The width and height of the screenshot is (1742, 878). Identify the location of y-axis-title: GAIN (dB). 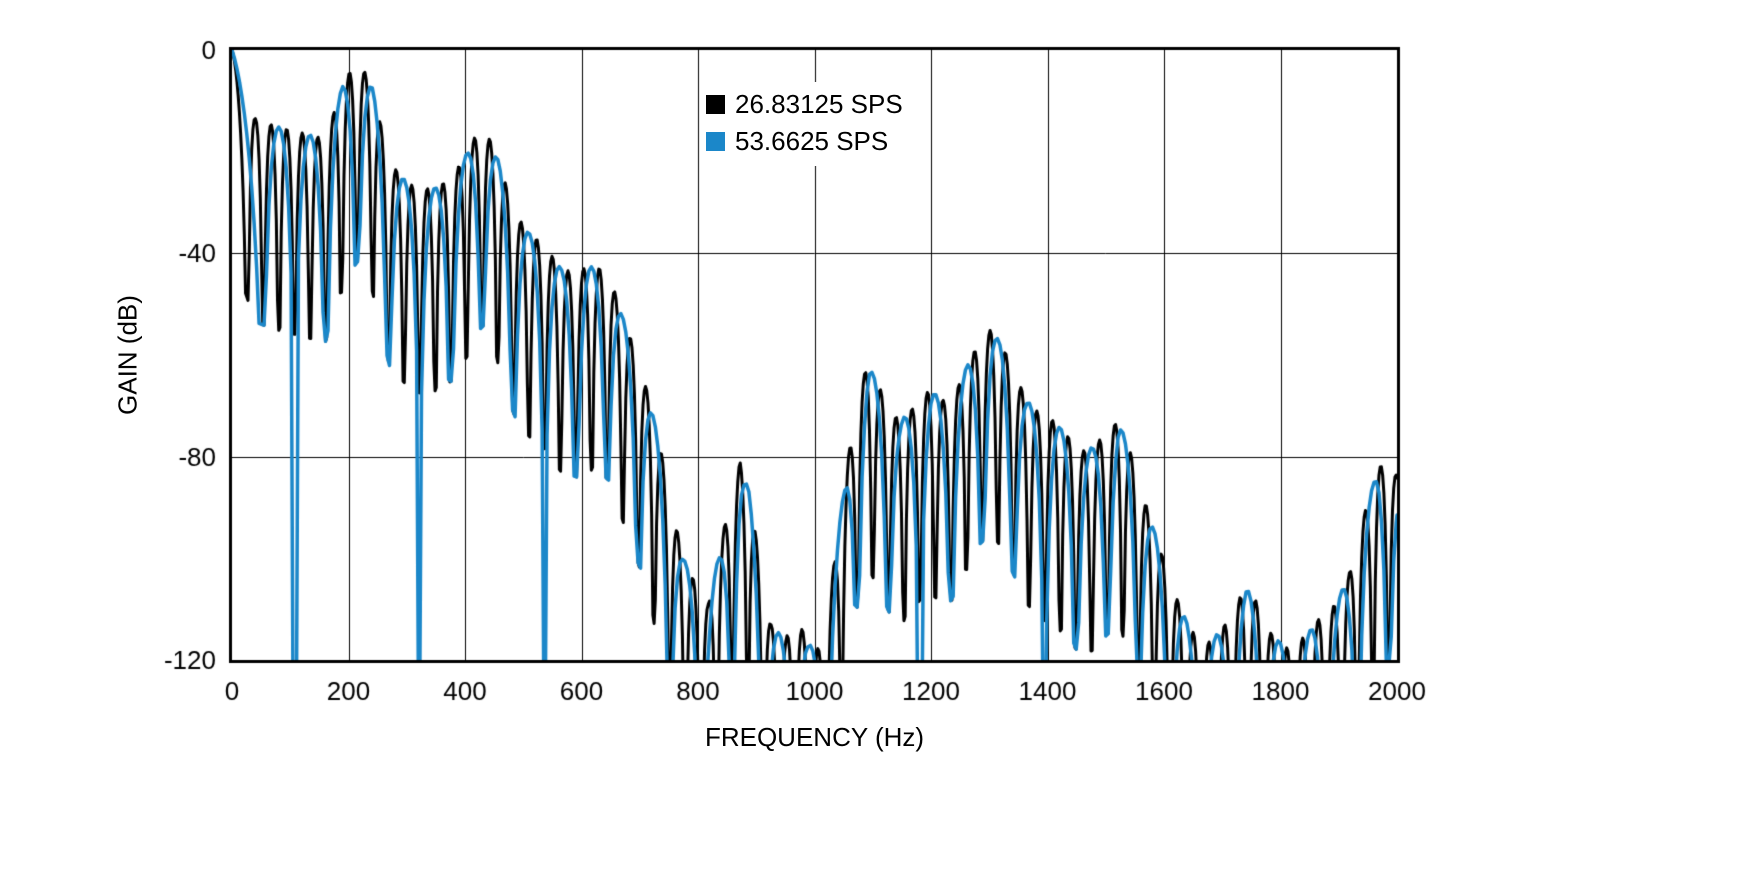
(127, 355).